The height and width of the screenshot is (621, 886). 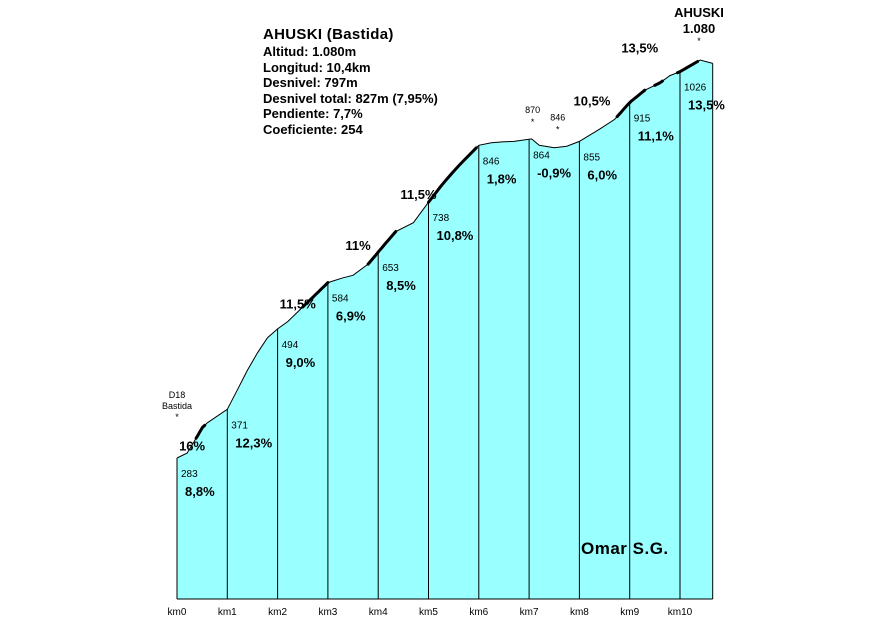 What do you see at coordinates (340, 299) in the screenshot?
I see `km-altitude-label: 584` at bounding box center [340, 299].